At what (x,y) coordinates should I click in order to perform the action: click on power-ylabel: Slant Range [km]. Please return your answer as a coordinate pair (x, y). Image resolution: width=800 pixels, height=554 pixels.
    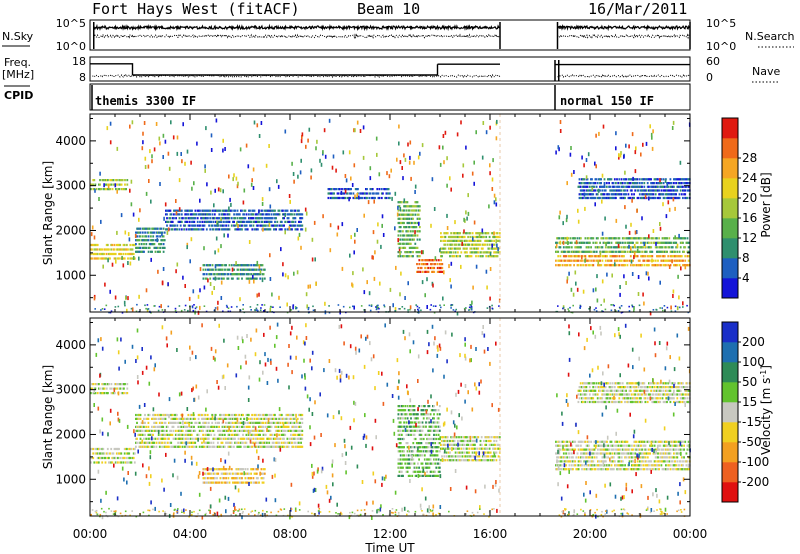
    Looking at the image, I should click on (48, 213).